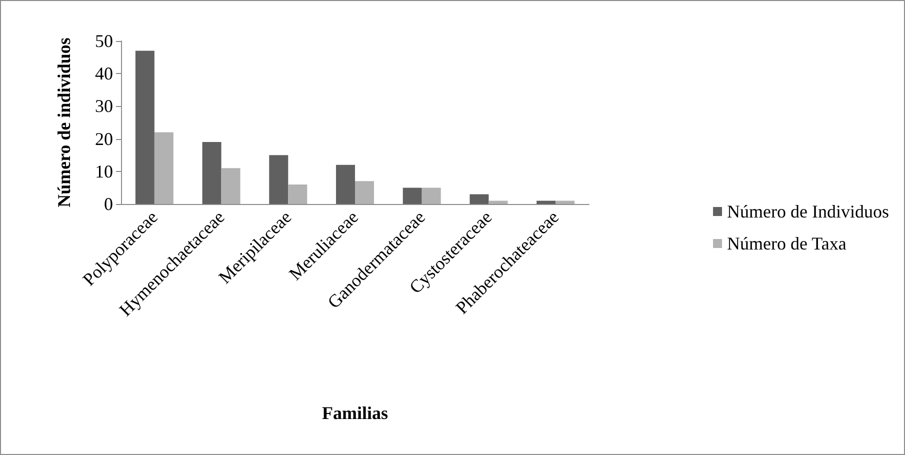 The height and width of the screenshot is (455, 905). What do you see at coordinates (808, 212) in the screenshot?
I see `legend-label: Número de Individuos` at bounding box center [808, 212].